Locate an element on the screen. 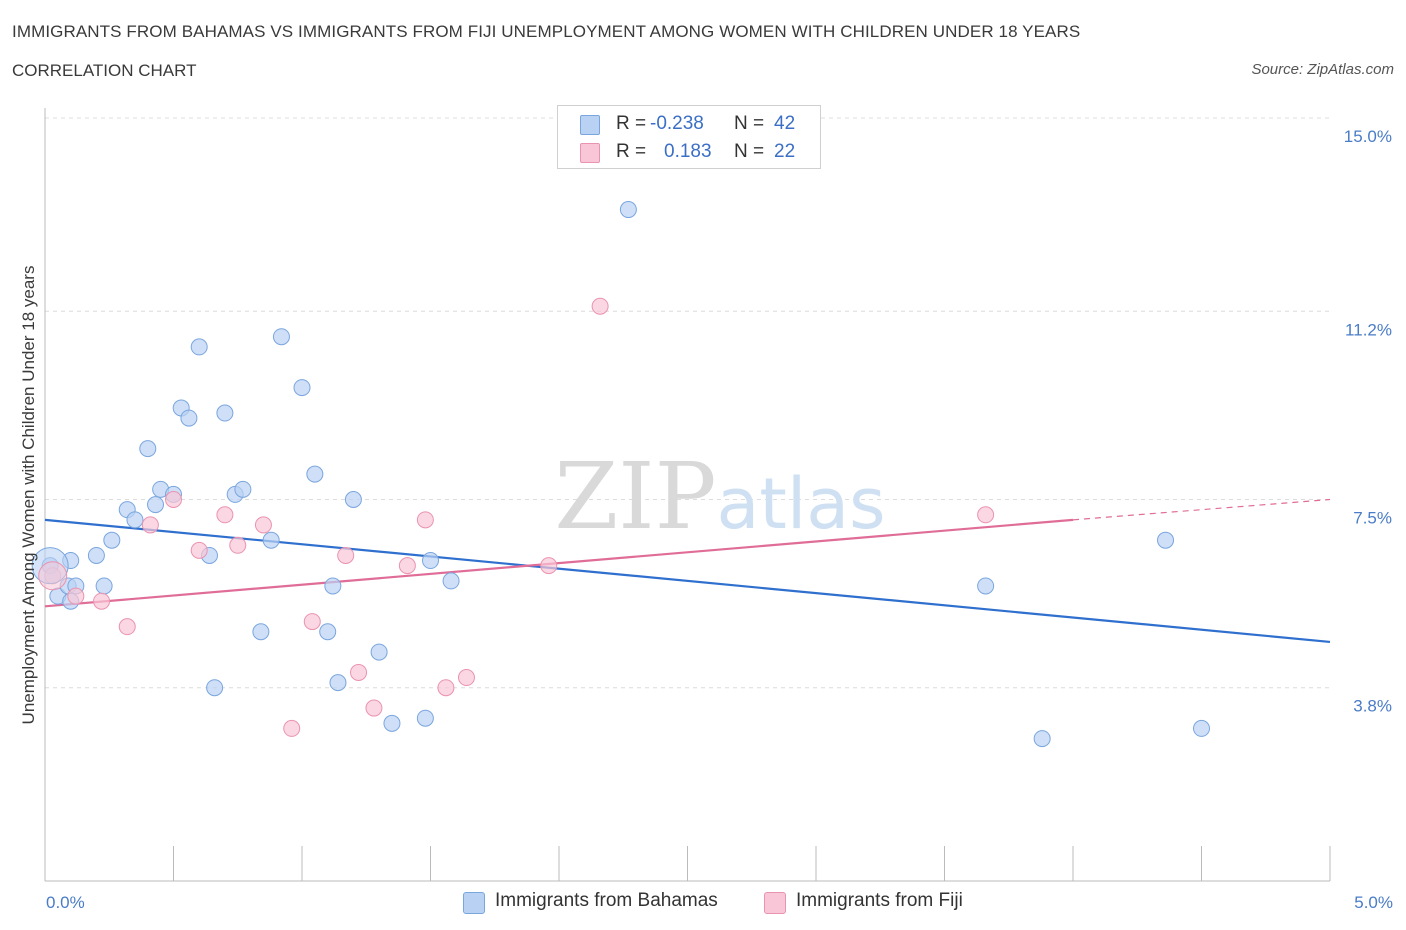 The width and height of the screenshot is (1406, 930). fiji-trend-line is located at coordinates (559, 563).